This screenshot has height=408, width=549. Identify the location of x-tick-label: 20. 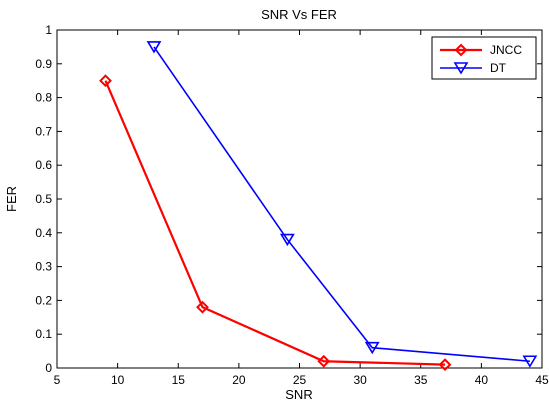
(239, 380).